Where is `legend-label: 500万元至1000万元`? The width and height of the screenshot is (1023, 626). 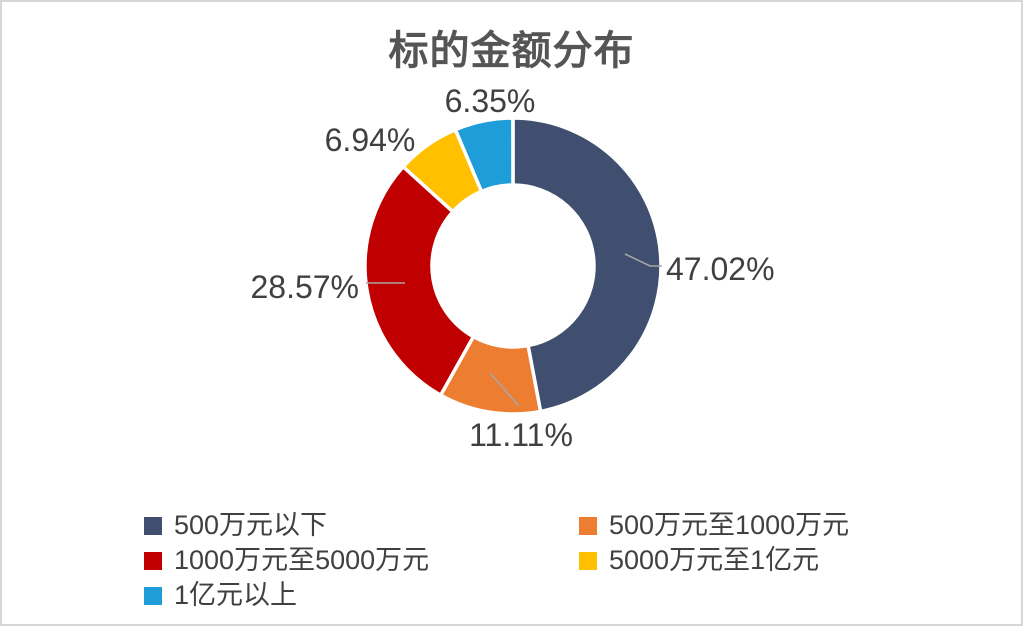 legend-label: 500万元至1000万元 is located at coordinates (729, 525).